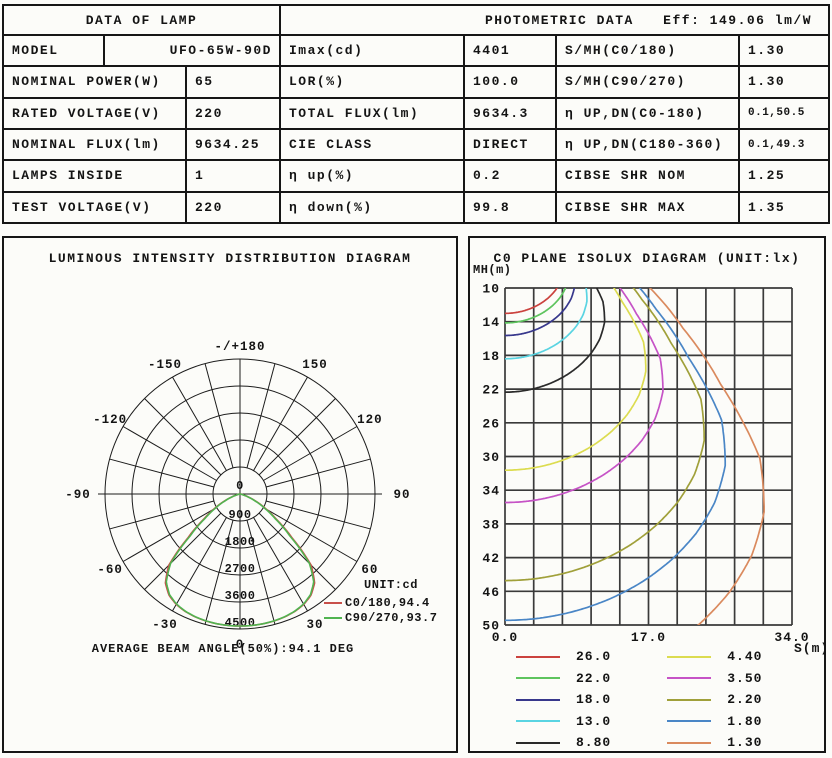  What do you see at coordinates (387, 602) in the screenshot?
I see `c0-legend-label: C0/180,94.4` at bounding box center [387, 602].